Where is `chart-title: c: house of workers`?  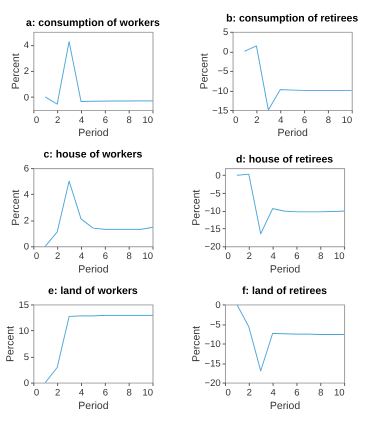 chart-title: c: house of workers is located at coordinates (93, 155).